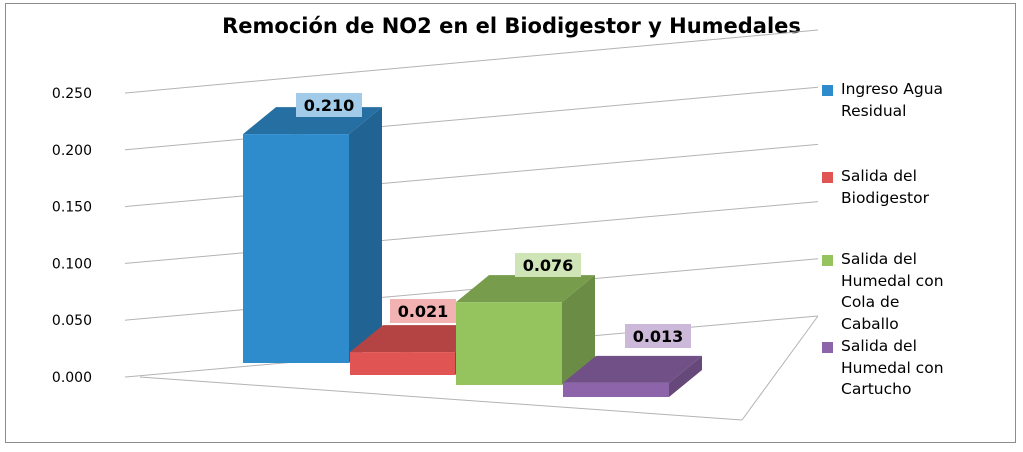  I want to click on y-tick-label: 0.250, so click(72, 94).